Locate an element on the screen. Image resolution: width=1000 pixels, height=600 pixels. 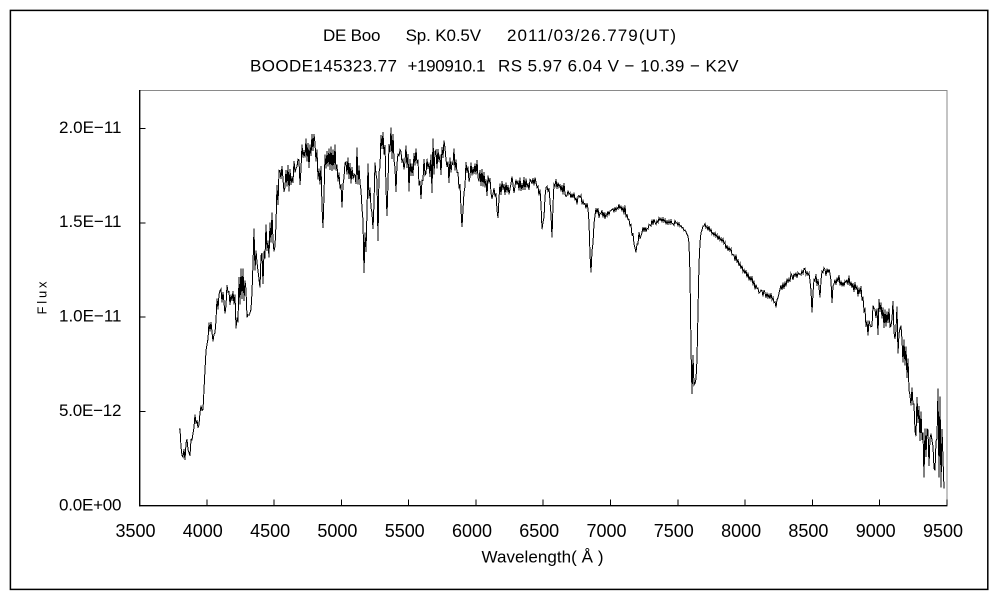
svg-text: DE Boo is located at coordinates (352, 35).